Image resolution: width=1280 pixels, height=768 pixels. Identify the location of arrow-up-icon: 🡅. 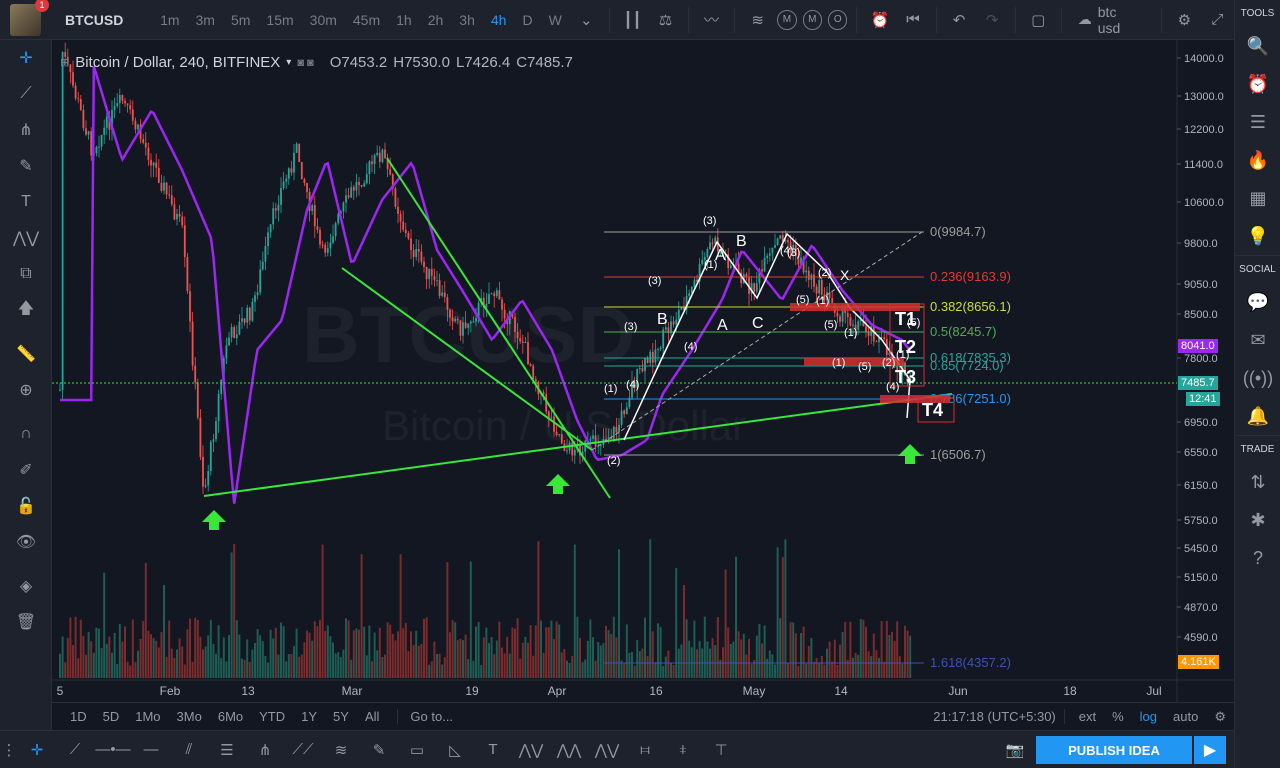
(26, 308).